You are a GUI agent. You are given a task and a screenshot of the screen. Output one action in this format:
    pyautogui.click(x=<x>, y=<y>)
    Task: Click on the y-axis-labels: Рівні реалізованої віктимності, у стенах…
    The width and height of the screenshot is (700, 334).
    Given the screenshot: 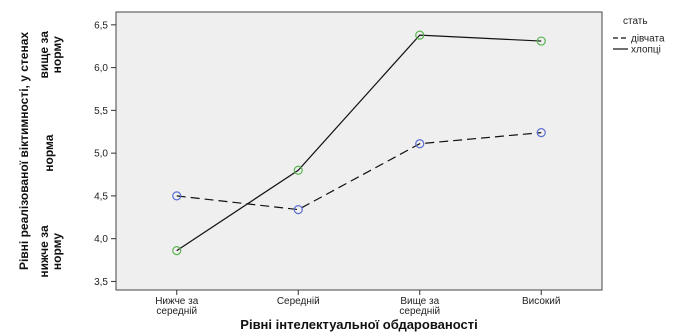 What is the action you would take?
    pyautogui.click(x=40, y=154)
    